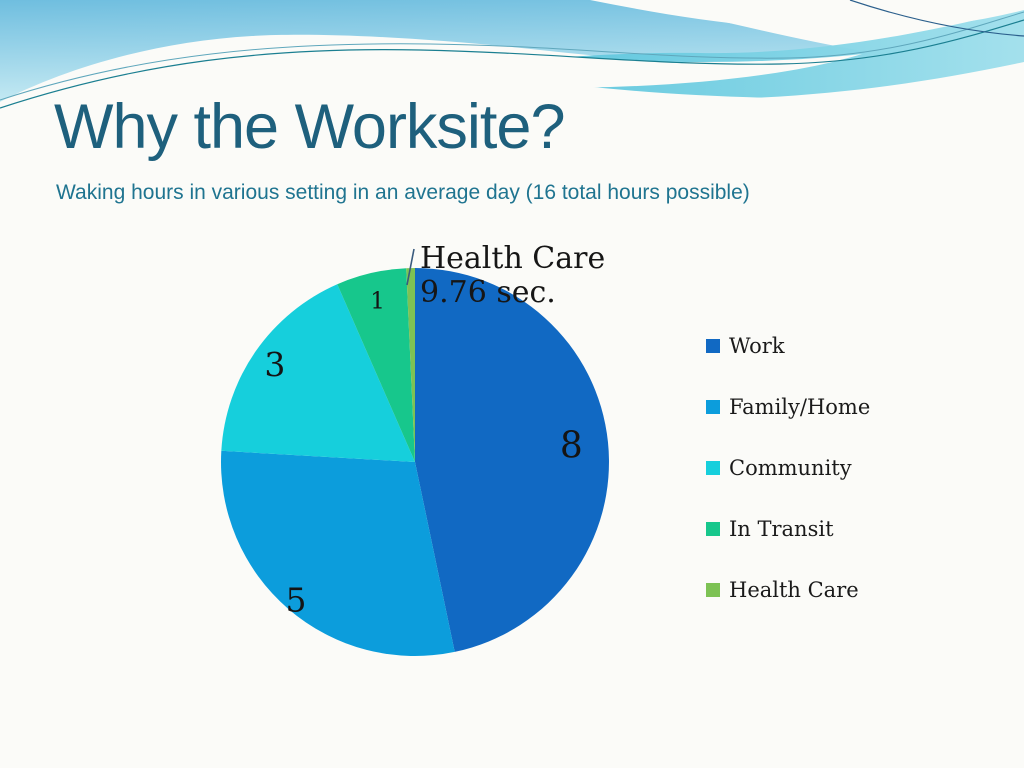 Image resolution: width=1024 pixels, height=768 pixels. I want to click on pie-value-label-in-transit: 1, so click(377, 301).